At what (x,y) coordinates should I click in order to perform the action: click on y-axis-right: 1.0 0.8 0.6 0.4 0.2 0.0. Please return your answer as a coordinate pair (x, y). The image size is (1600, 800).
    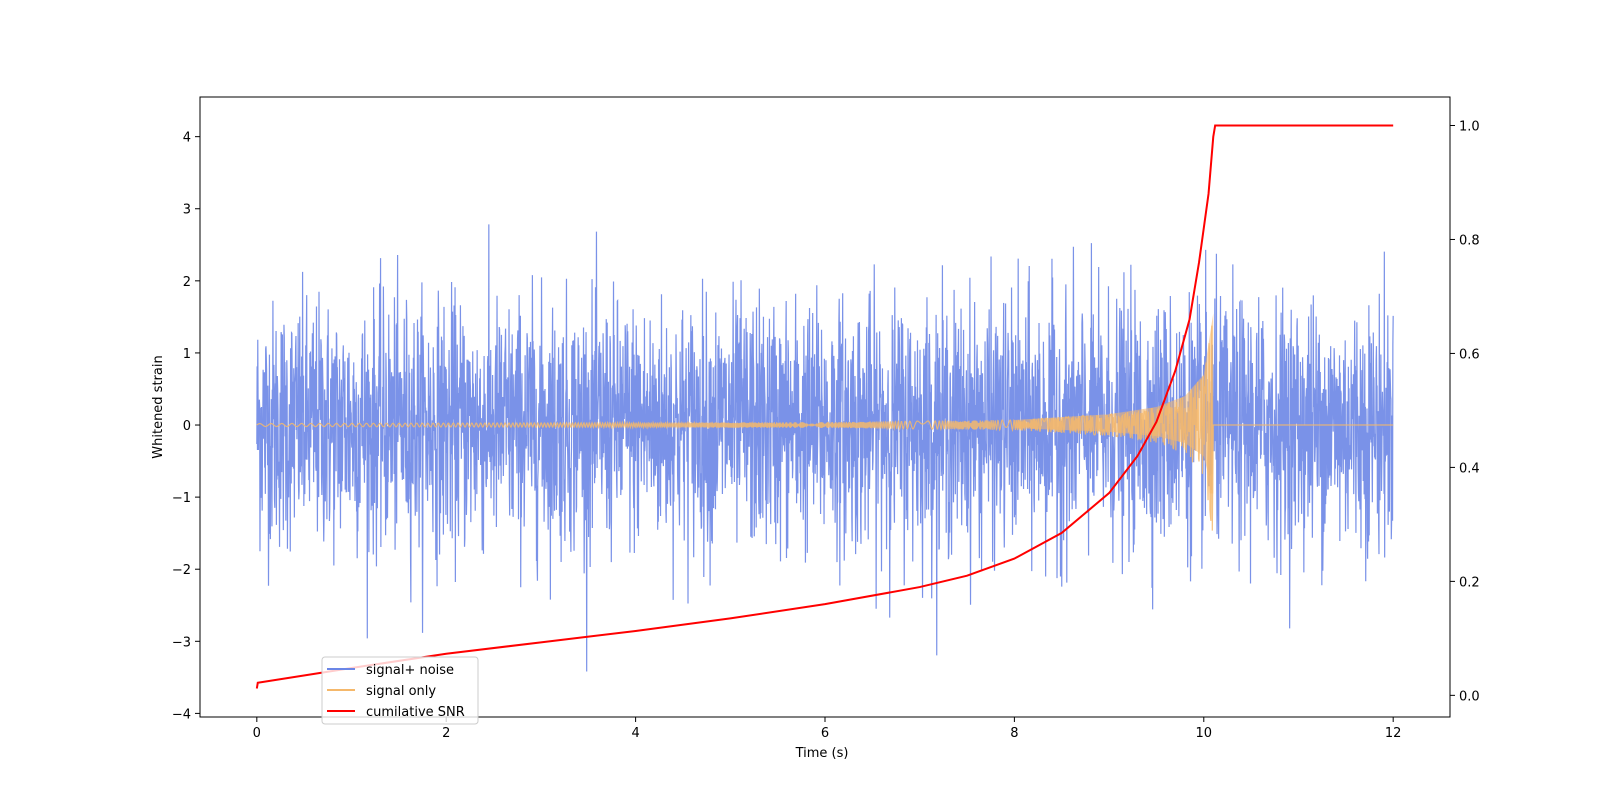
    Looking at the image, I should click on (1465, 411).